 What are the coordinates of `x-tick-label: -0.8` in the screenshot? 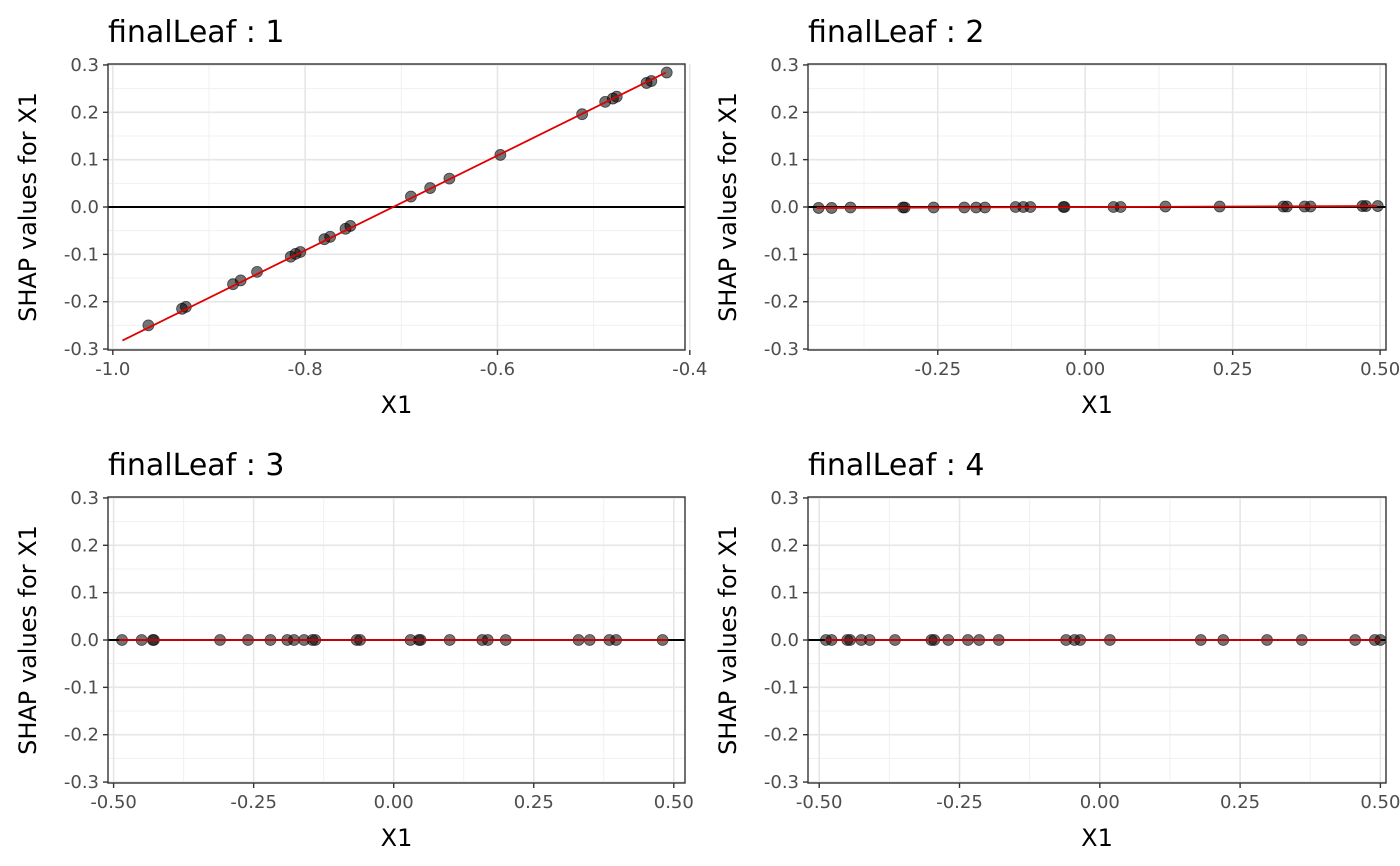 It's located at (305, 369).